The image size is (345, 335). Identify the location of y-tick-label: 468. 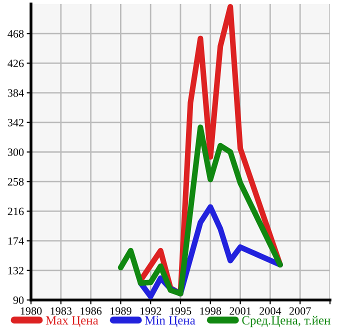
(16, 34).